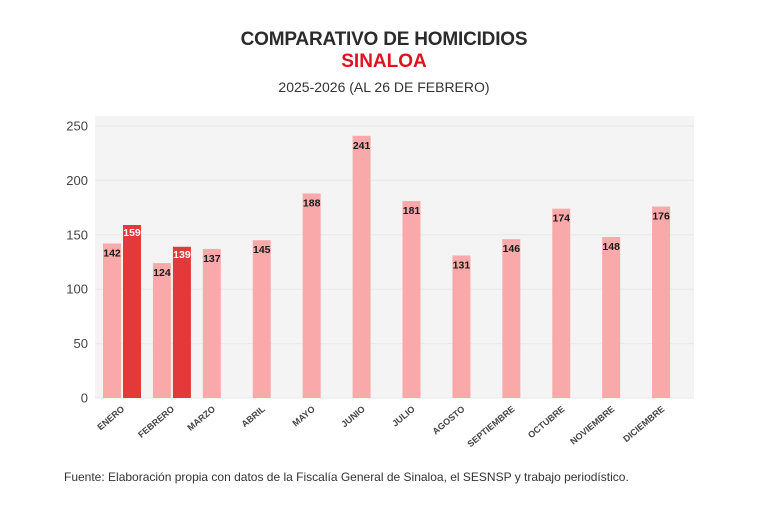 This screenshot has height=512, width=768. Describe the element at coordinates (384, 87) in the screenshot. I see `chart-period: 2025-2026 (AL 26 DE FEBRERO)` at that location.